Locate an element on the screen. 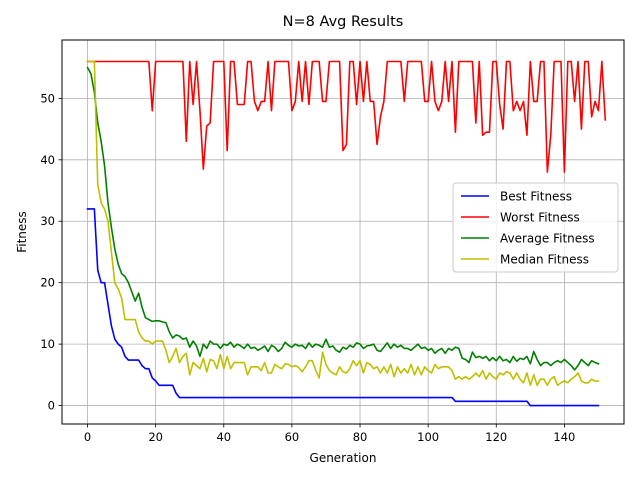  x-tick-label: 20 is located at coordinates (155, 437).